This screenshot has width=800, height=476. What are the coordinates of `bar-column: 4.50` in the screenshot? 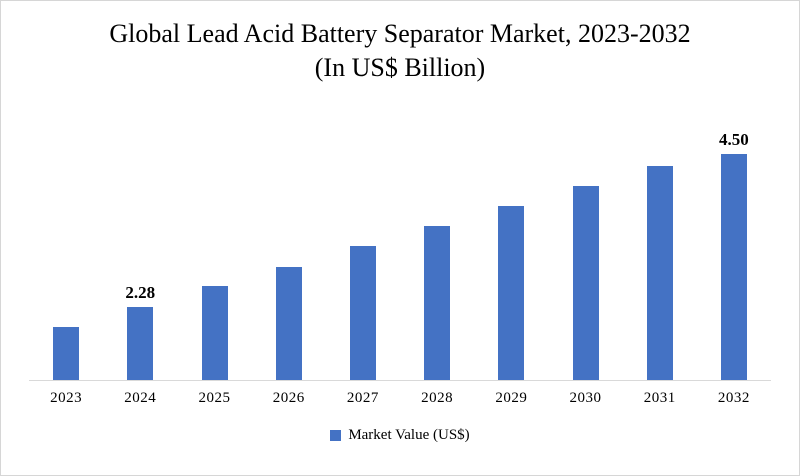 It's located at (734, 255).